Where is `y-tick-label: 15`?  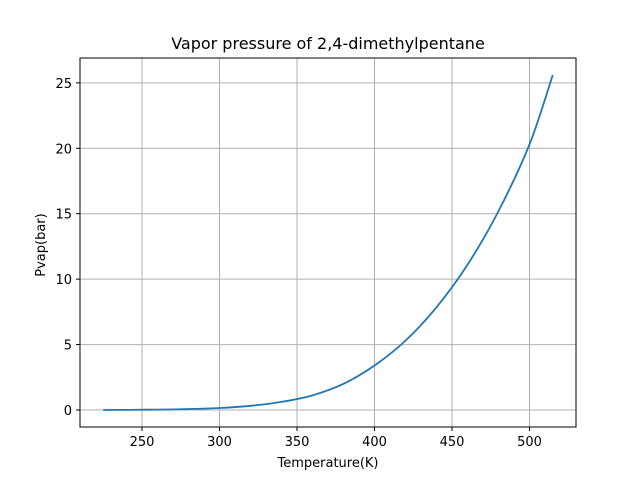 y-tick-label: 15 is located at coordinates (63, 215).